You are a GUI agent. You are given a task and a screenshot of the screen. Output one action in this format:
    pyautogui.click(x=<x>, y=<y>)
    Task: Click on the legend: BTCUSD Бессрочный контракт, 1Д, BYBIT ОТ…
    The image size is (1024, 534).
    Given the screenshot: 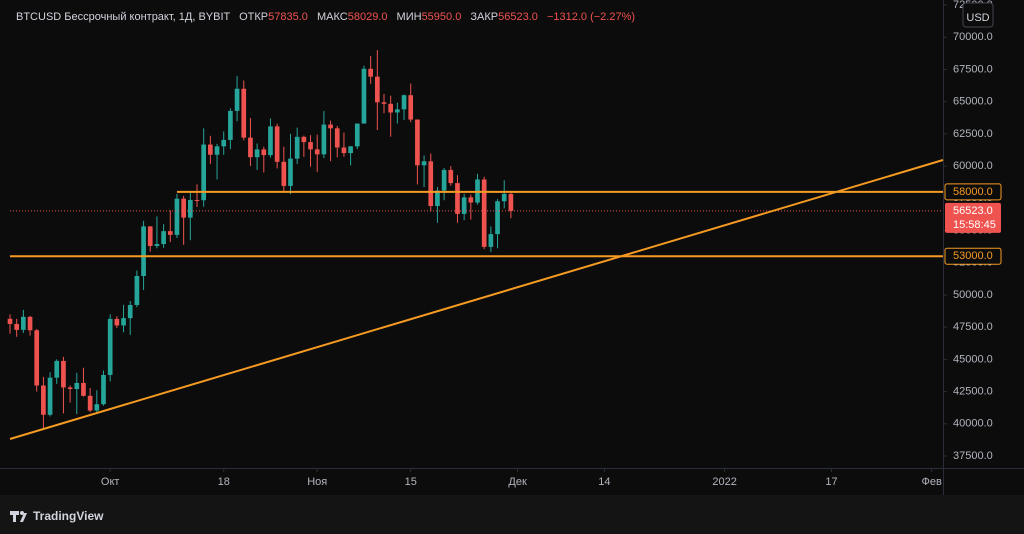 What is the action you would take?
    pyautogui.click(x=325, y=17)
    